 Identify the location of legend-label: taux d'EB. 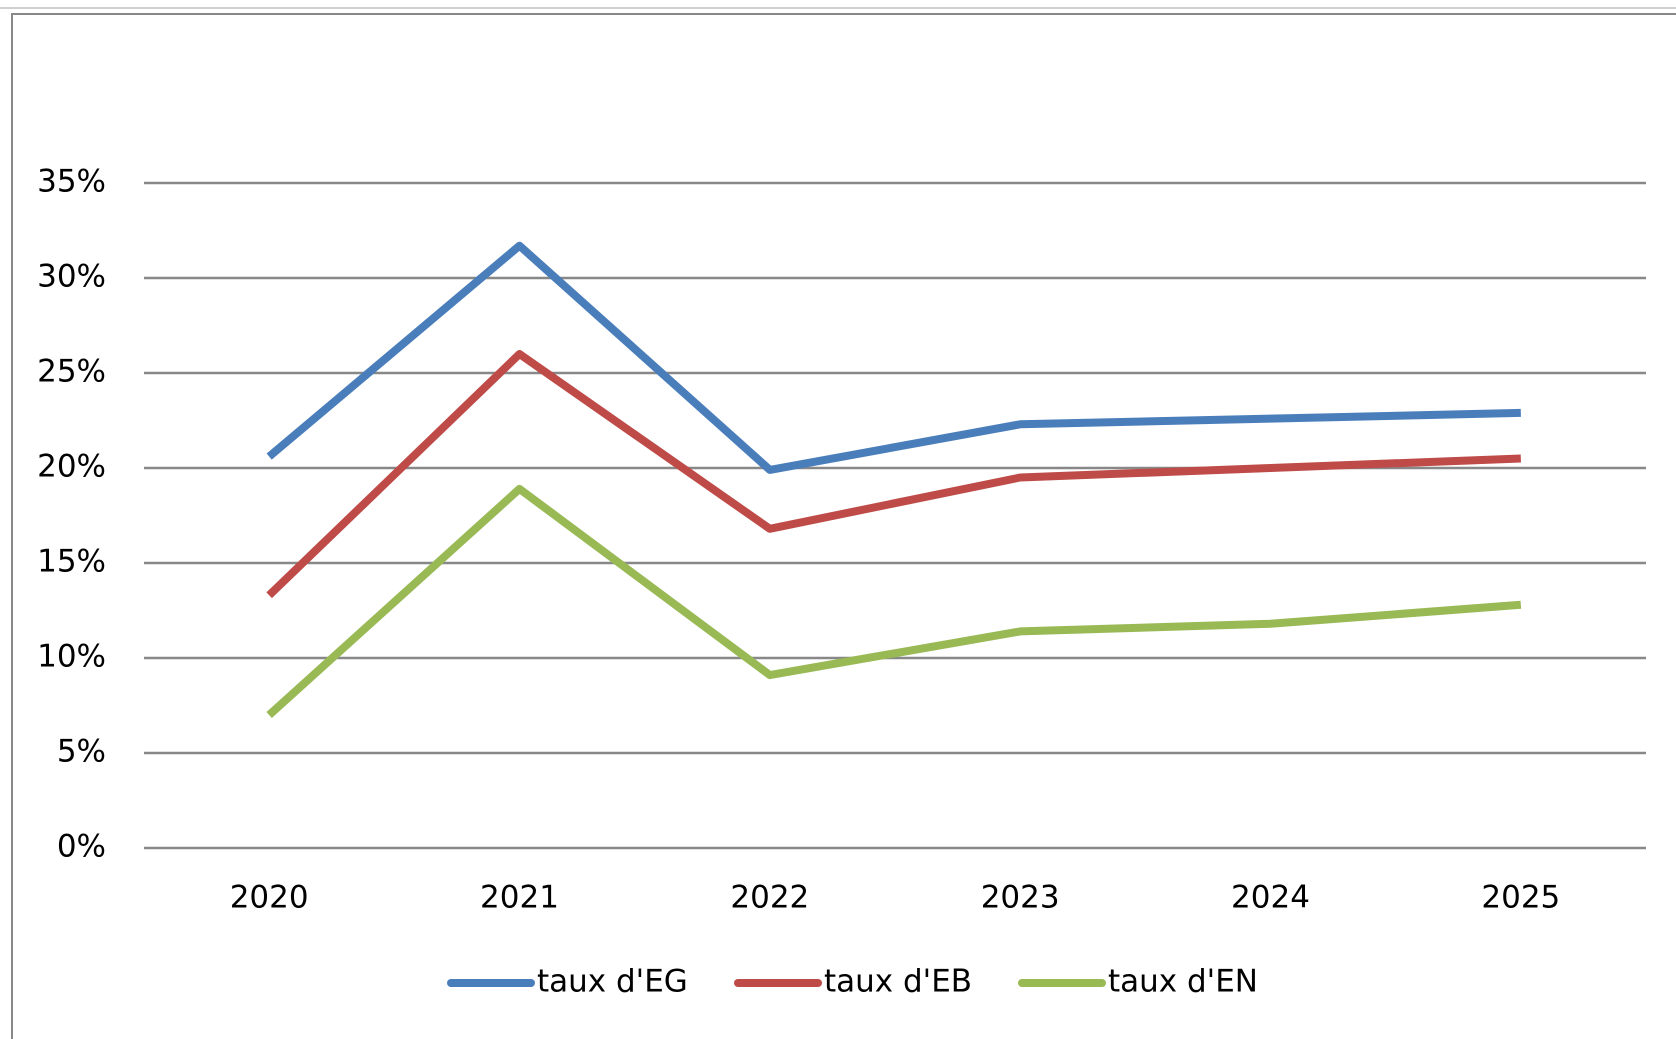
(898, 982).